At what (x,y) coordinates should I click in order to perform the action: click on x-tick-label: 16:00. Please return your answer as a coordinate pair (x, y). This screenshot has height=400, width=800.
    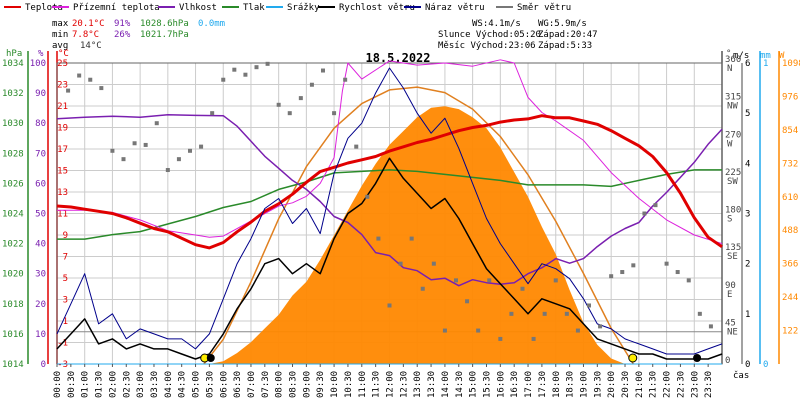
    Looking at the image, I should click on (501, 384).